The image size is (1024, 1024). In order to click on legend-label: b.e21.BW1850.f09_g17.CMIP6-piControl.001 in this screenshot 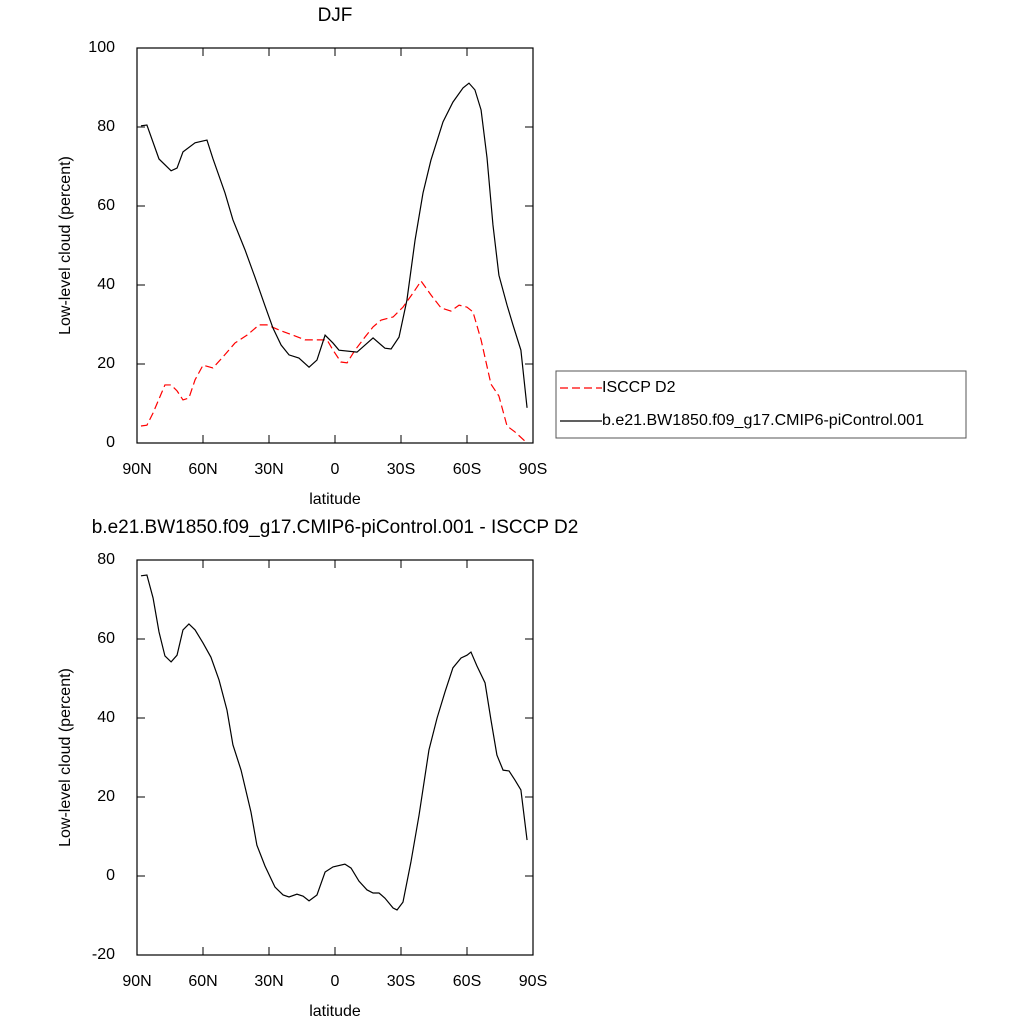, I will do `click(763, 420)`.